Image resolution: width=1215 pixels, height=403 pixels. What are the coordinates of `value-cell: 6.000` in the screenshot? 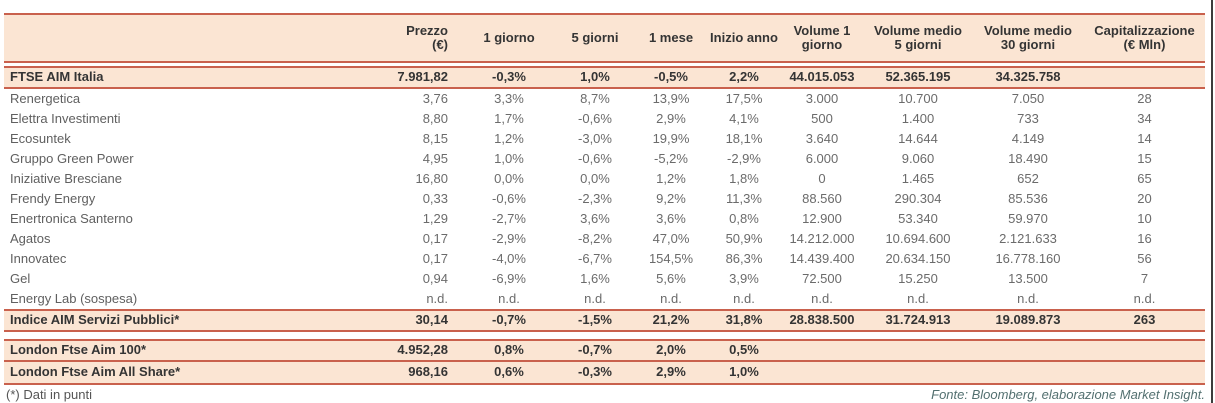 It's located at (822, 158).